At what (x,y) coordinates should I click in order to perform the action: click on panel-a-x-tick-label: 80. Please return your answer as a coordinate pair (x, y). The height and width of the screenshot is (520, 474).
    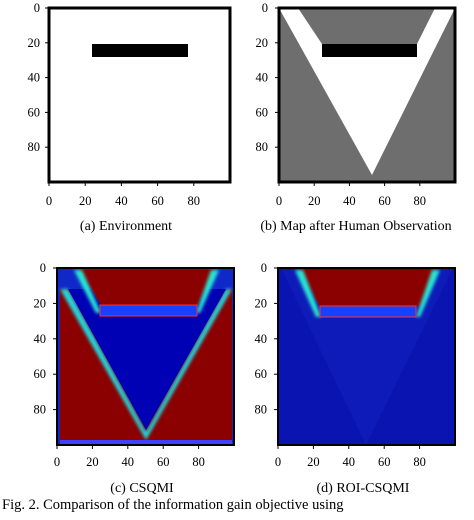
    Looking at the image, I should click on (194, 201).